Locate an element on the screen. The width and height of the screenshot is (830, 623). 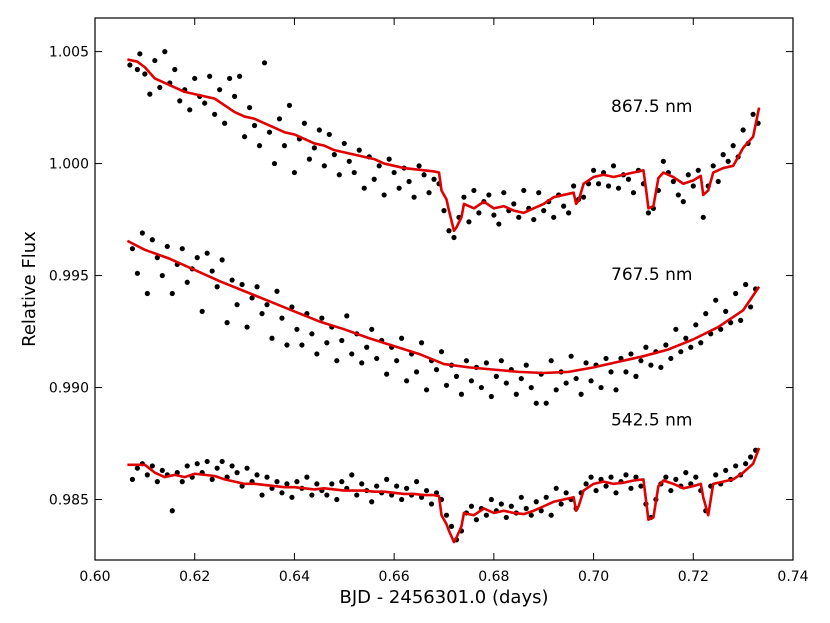
x-tick-label: 0.74 is located at coordinates (792, 577).